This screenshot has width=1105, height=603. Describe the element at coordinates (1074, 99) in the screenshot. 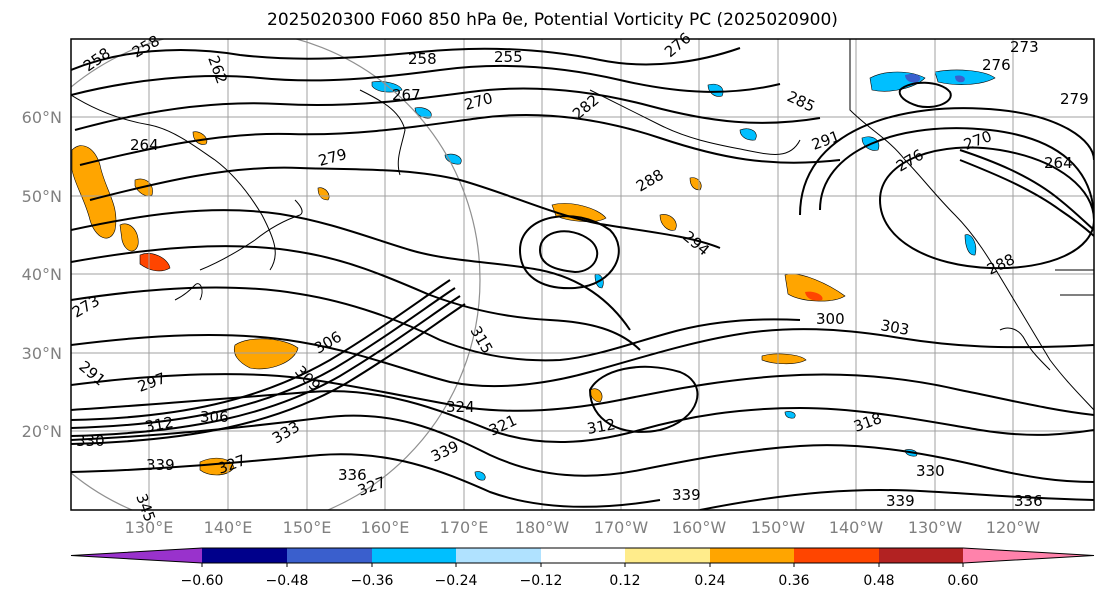

I see `contour-label: 279` at that location.